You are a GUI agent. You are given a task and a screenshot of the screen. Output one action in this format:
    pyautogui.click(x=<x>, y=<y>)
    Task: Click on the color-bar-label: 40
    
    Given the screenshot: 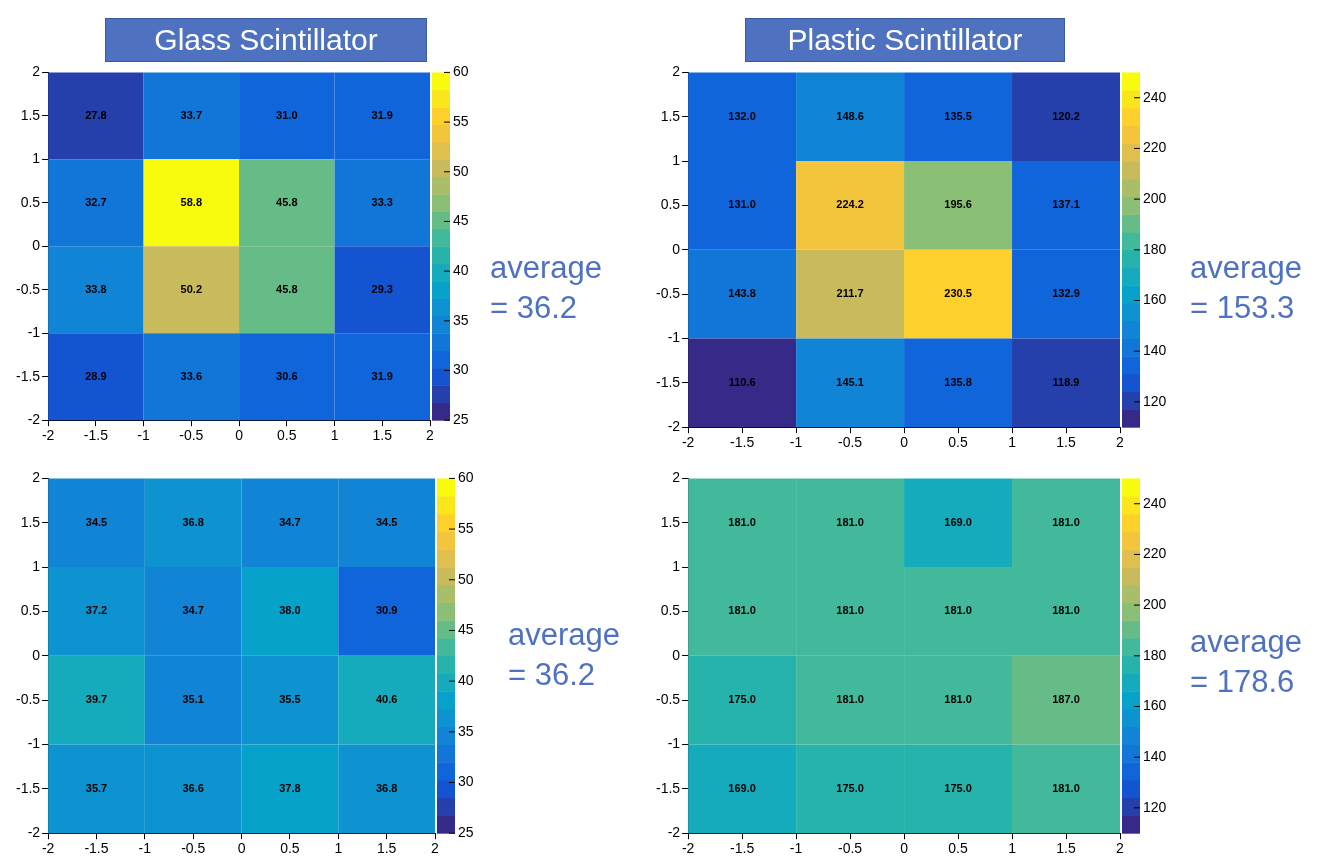 What is the action you would take?
    pyautogui.click(x=466, y=680)
    